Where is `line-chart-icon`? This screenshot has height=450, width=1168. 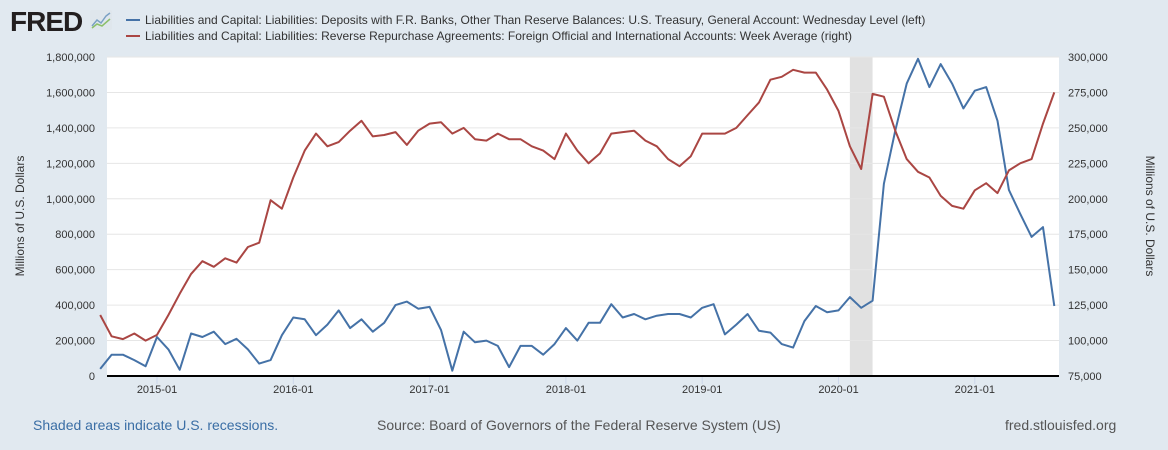
line-chart-icon is located at coordinates (101, 20).